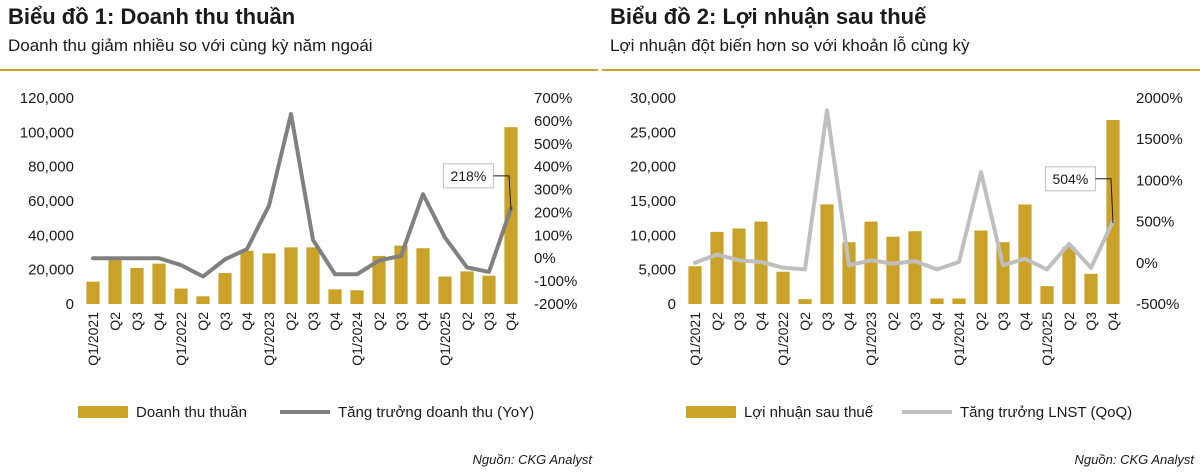  I want to click on legend-label-line-2: Tăng trưởng LNST (QoQ), so click(1046, 412).